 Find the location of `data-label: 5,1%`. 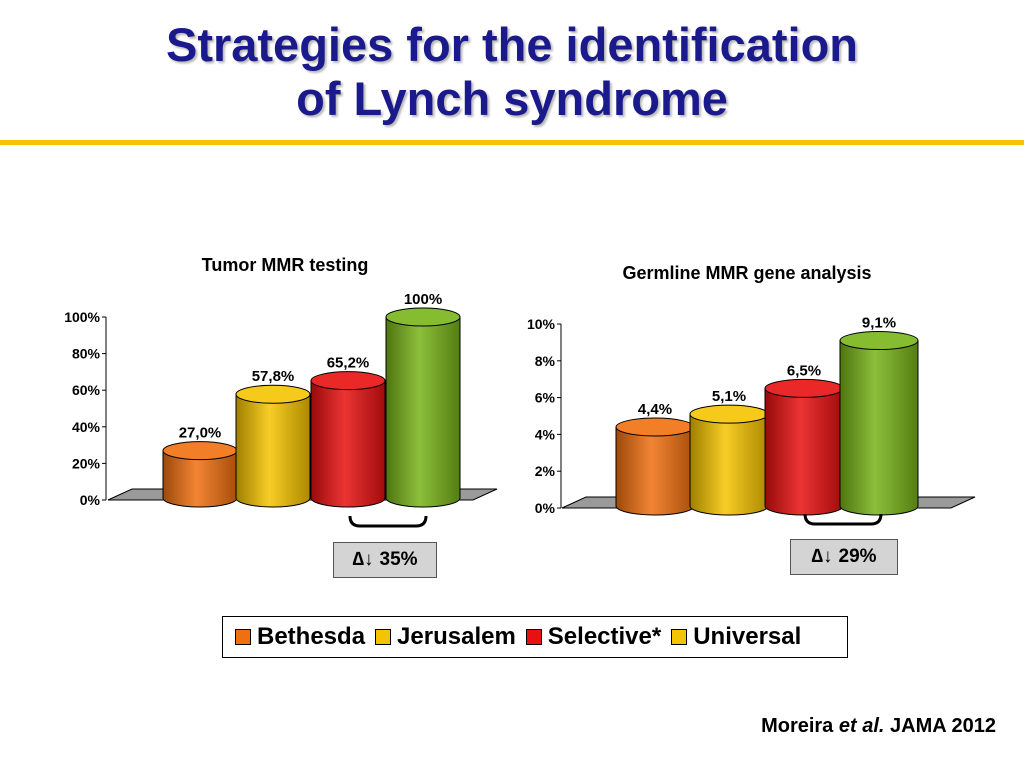

data-label: 5,1% is located at coordinates (729, 396).